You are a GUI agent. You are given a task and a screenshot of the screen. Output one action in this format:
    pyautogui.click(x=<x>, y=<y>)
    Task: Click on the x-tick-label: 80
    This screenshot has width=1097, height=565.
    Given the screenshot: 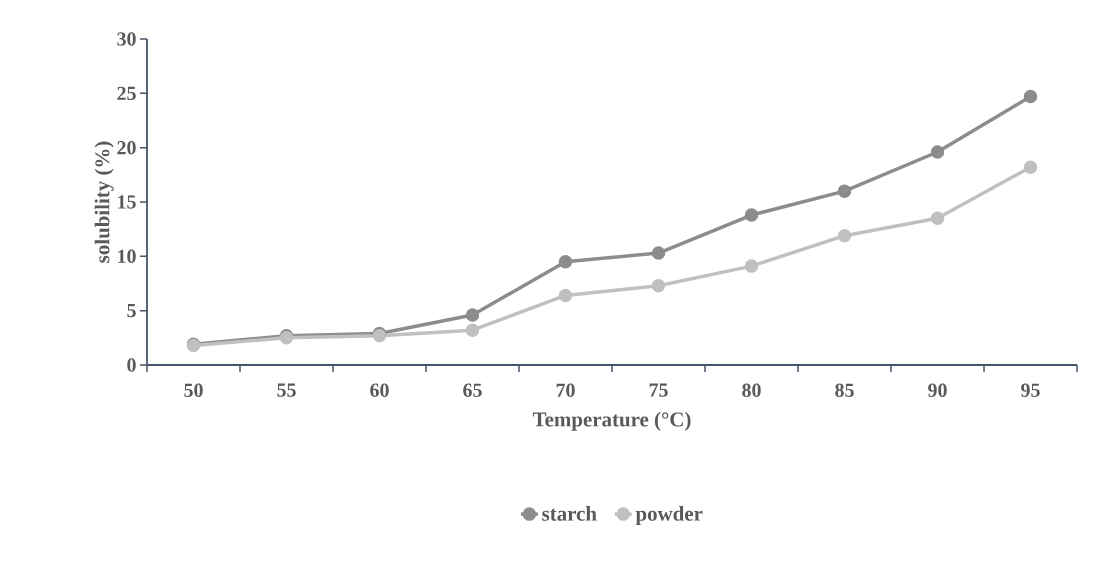 What is the action you would take?
    pyautogui.click(x=751, y=390)
    